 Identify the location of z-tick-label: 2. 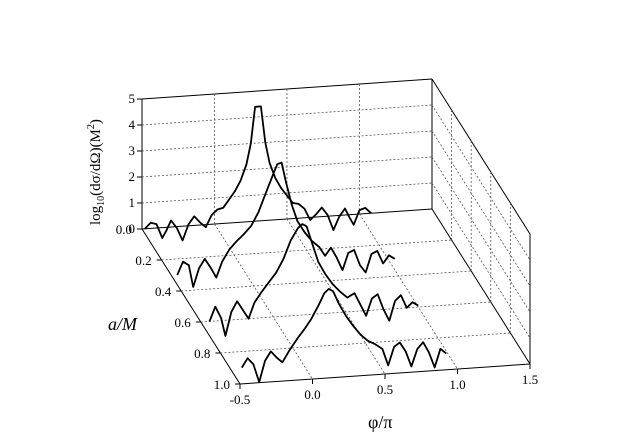
(132, 176).